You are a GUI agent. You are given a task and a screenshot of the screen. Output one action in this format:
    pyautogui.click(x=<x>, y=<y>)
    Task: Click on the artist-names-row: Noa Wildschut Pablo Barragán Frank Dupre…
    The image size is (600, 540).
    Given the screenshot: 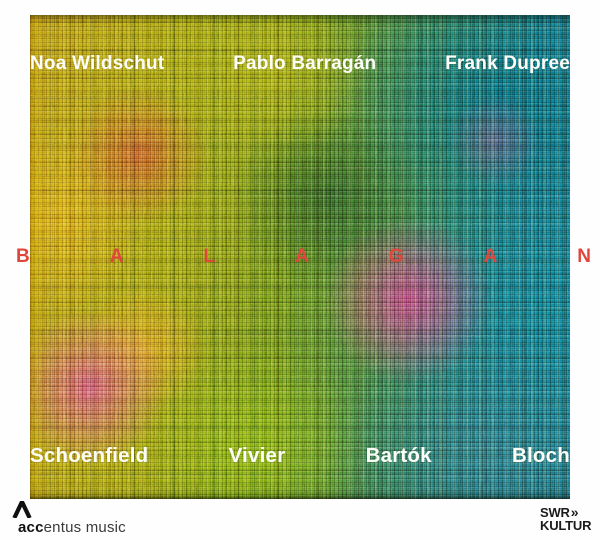 What is the action you would take?
    pyautogui.click(x=300, y=63)
    